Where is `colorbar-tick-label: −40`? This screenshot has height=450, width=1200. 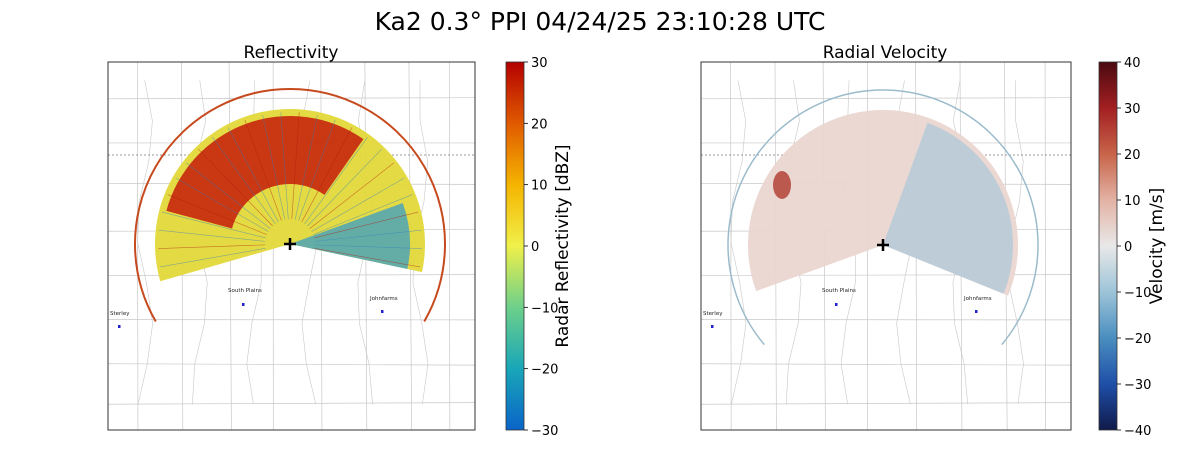 colorbar-tick-label: −40 is located at coordinates (1137, 431).